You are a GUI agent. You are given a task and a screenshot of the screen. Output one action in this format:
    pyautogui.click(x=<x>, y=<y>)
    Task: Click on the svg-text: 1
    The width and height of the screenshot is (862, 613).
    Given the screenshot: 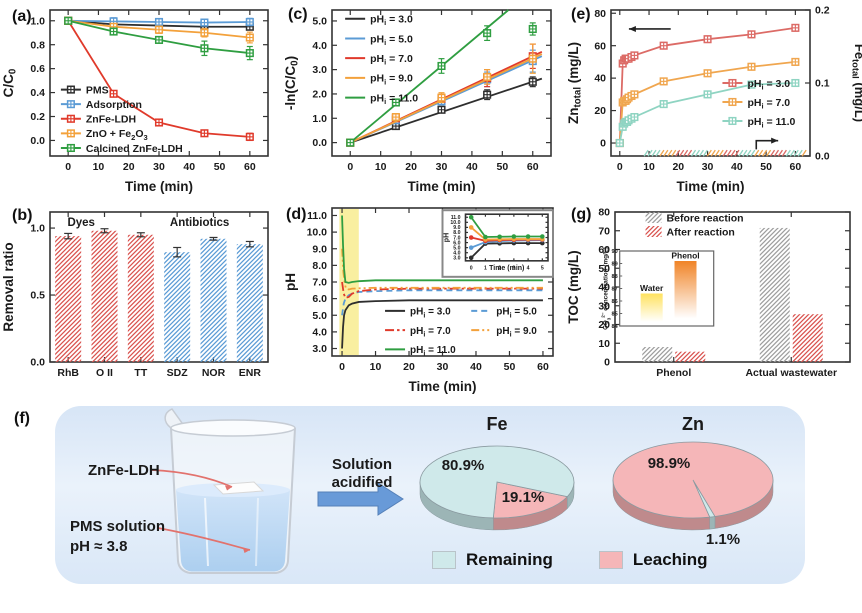 What is the action you would take?
    pyautogui.click(x=485, y=269)
    